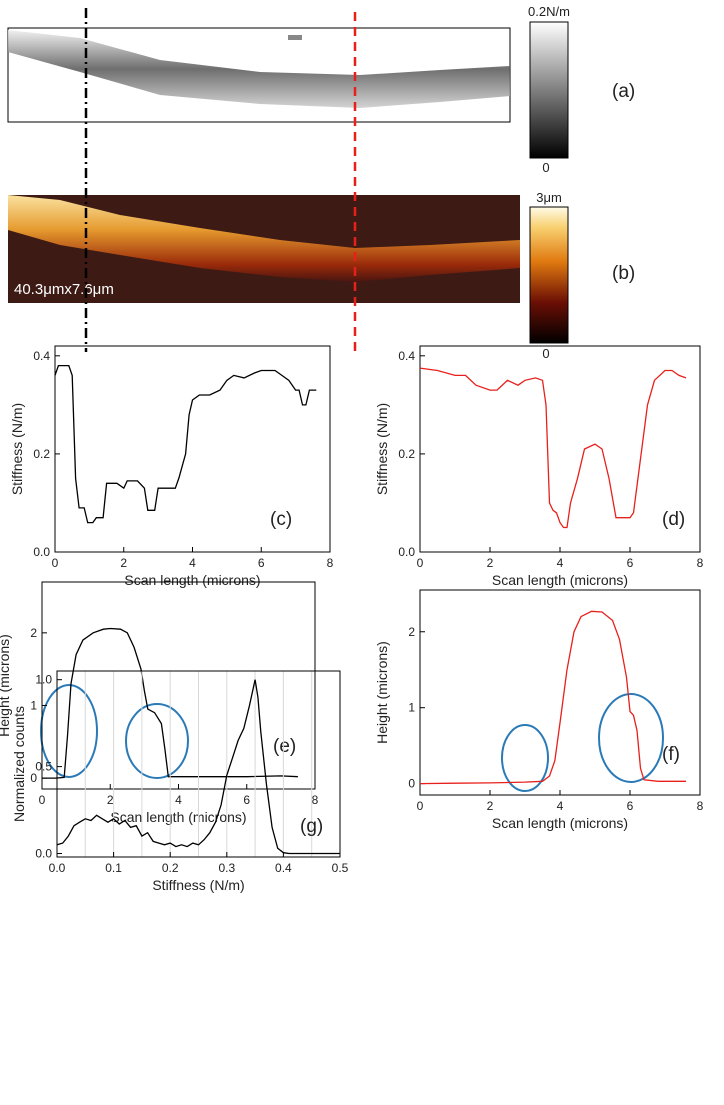 The height and width of the screenshot is (1105, 724). What do you see at coordinates (673, 519) in the screenshot?
I see `panel-label: (d)` at bounding box center [673, 519].